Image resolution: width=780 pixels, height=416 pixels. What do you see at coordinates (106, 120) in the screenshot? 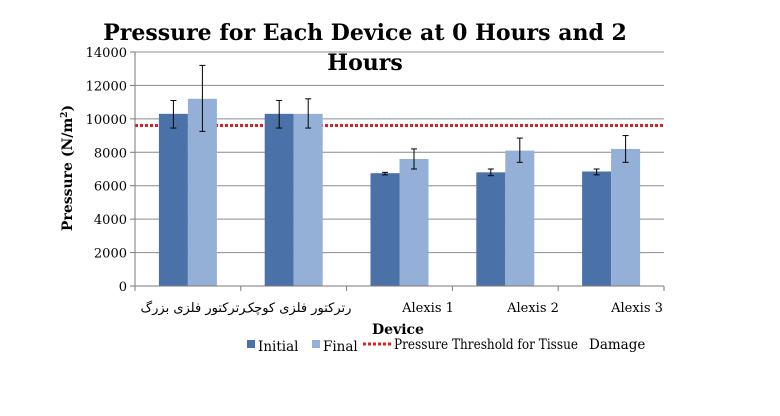
I see `y-tick-label: 10000` at bounding box center [106, 120].